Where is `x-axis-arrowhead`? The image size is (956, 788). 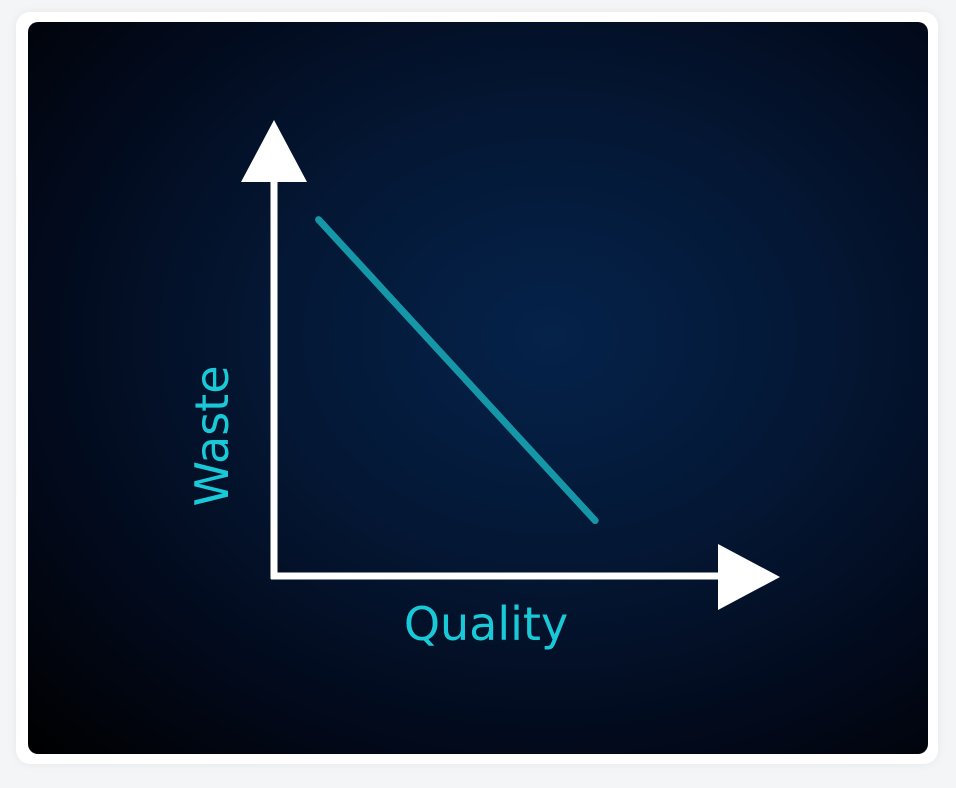
x-axis-arrowhead is located at coordinates (749, 577).